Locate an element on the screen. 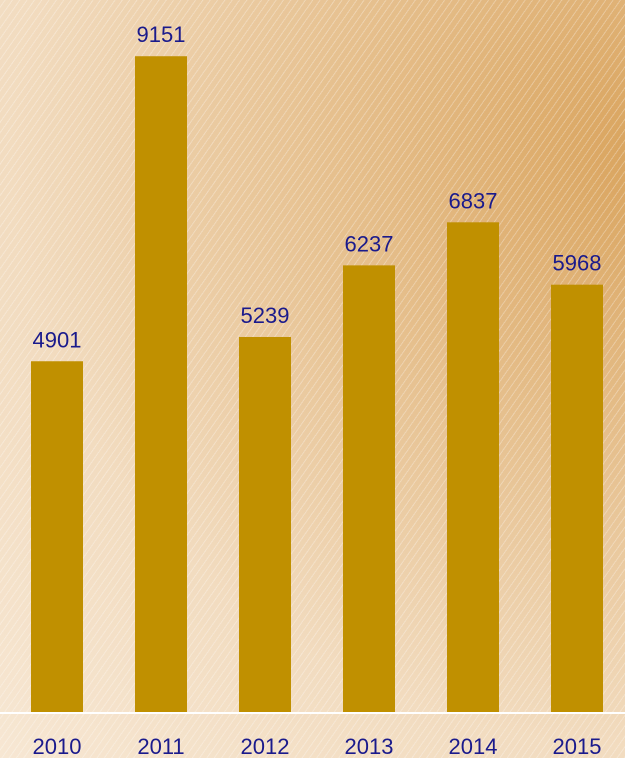  bar-2012 is located at coordinates (265, 524).